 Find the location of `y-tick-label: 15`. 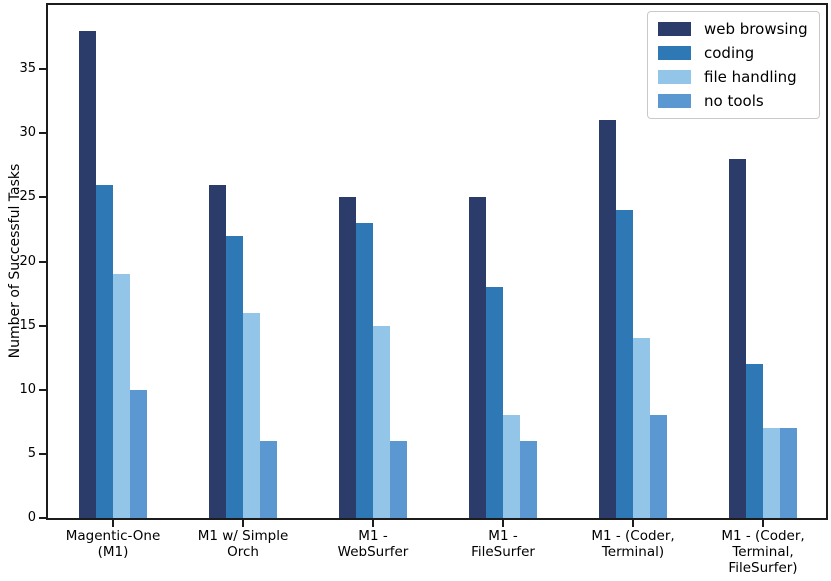

y-tick-label: 15 is located at coordinates (27, 325).